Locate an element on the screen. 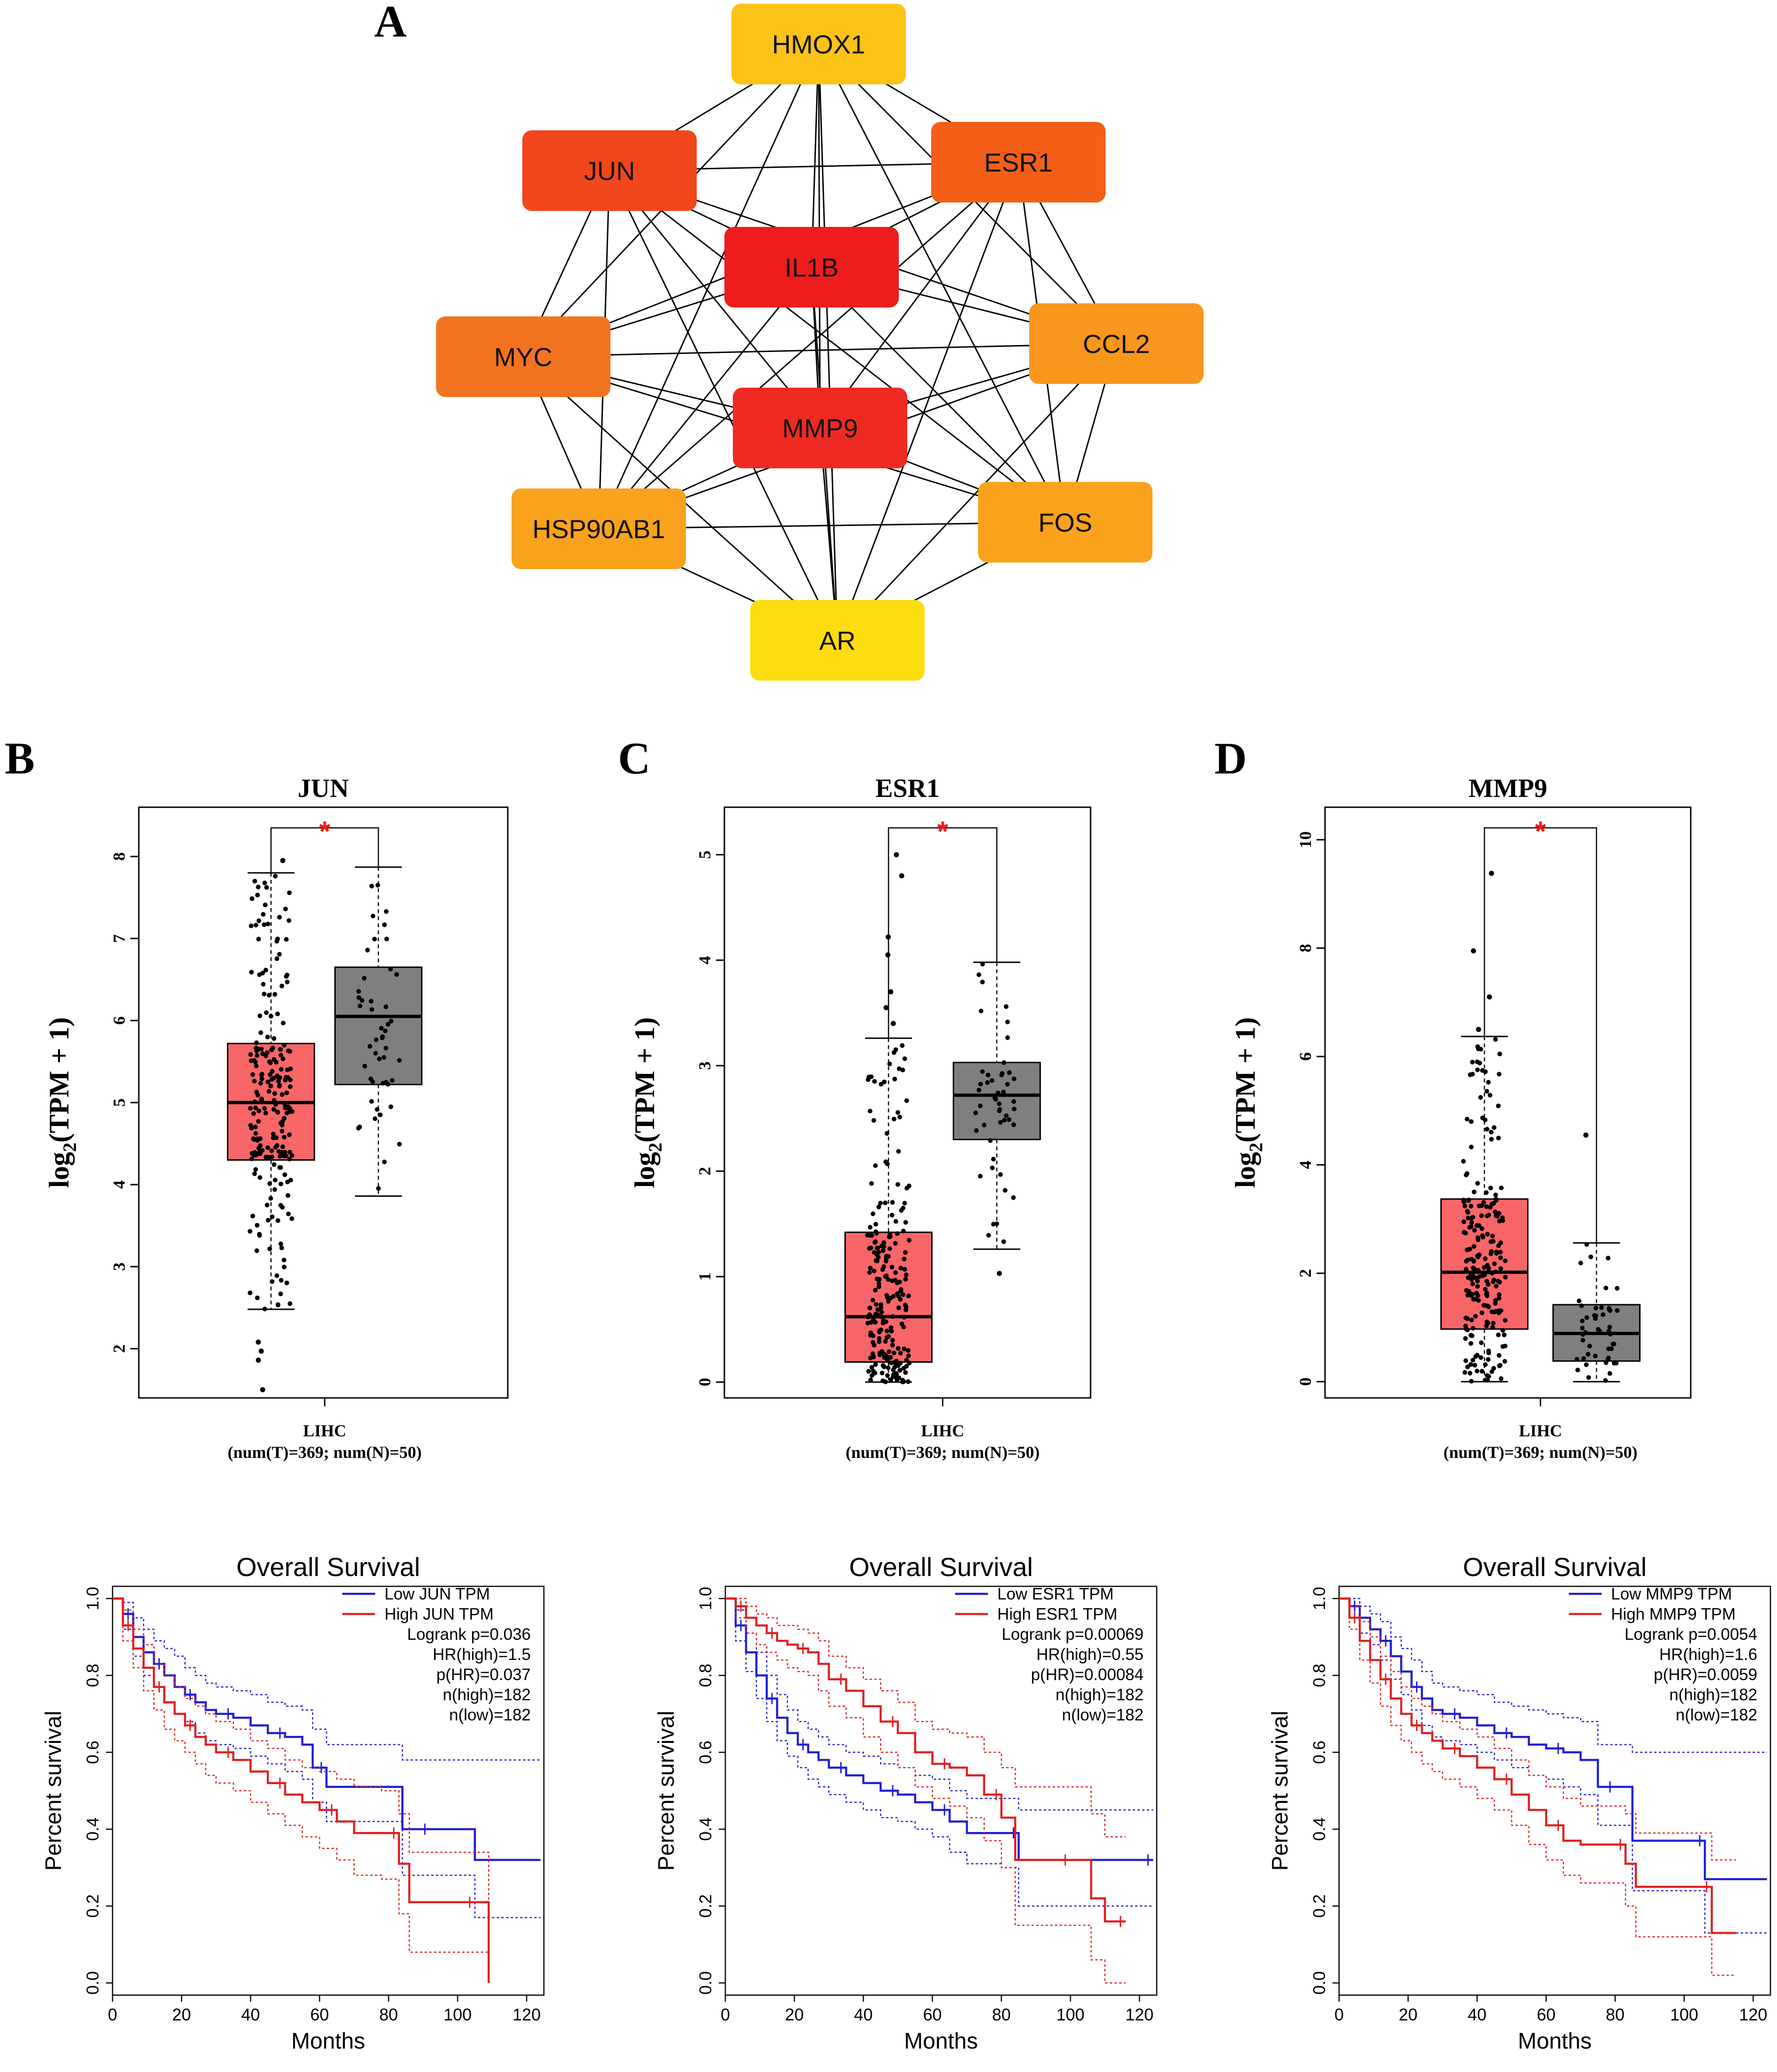  edge-hmox1-hsp90ab1 is located at coordinates (709, 286).